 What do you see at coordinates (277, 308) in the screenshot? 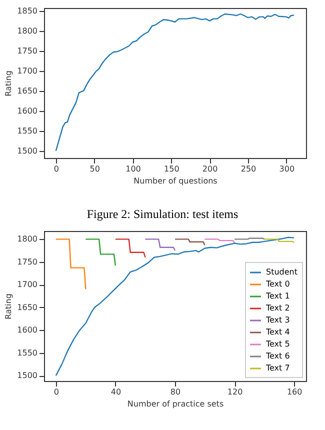
I see `legend-label: Text 2` at bounding box center [277, 308].